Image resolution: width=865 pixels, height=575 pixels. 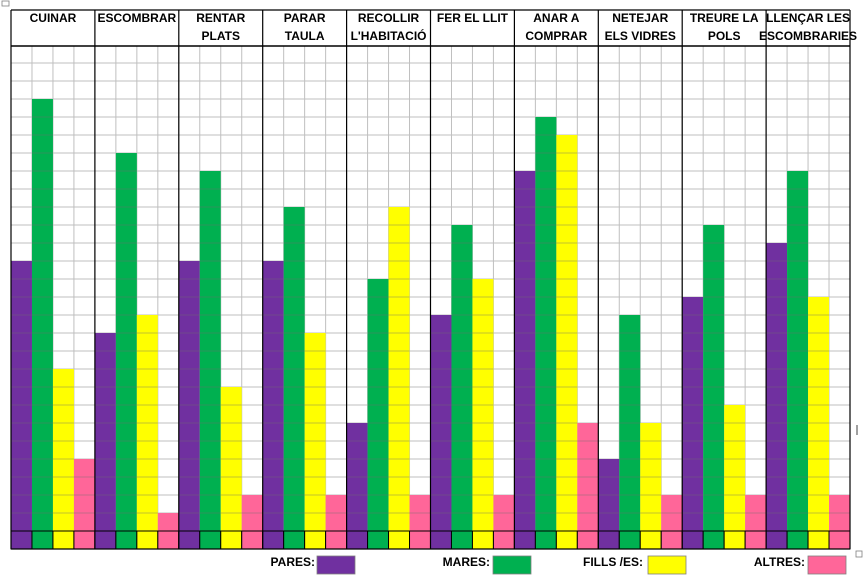 What do you see at coordinates (640, 18) in the screenshot?
I see `category-label: NETEJAR` at bounding box center [640, 18].